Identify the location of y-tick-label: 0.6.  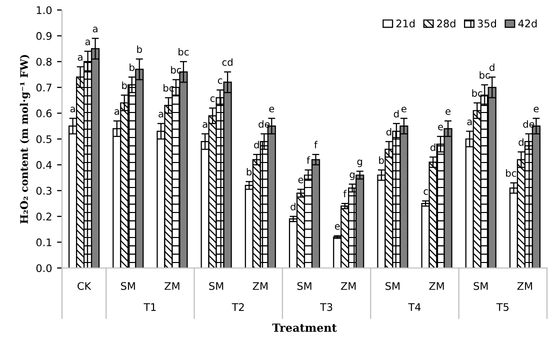
(44, 113).